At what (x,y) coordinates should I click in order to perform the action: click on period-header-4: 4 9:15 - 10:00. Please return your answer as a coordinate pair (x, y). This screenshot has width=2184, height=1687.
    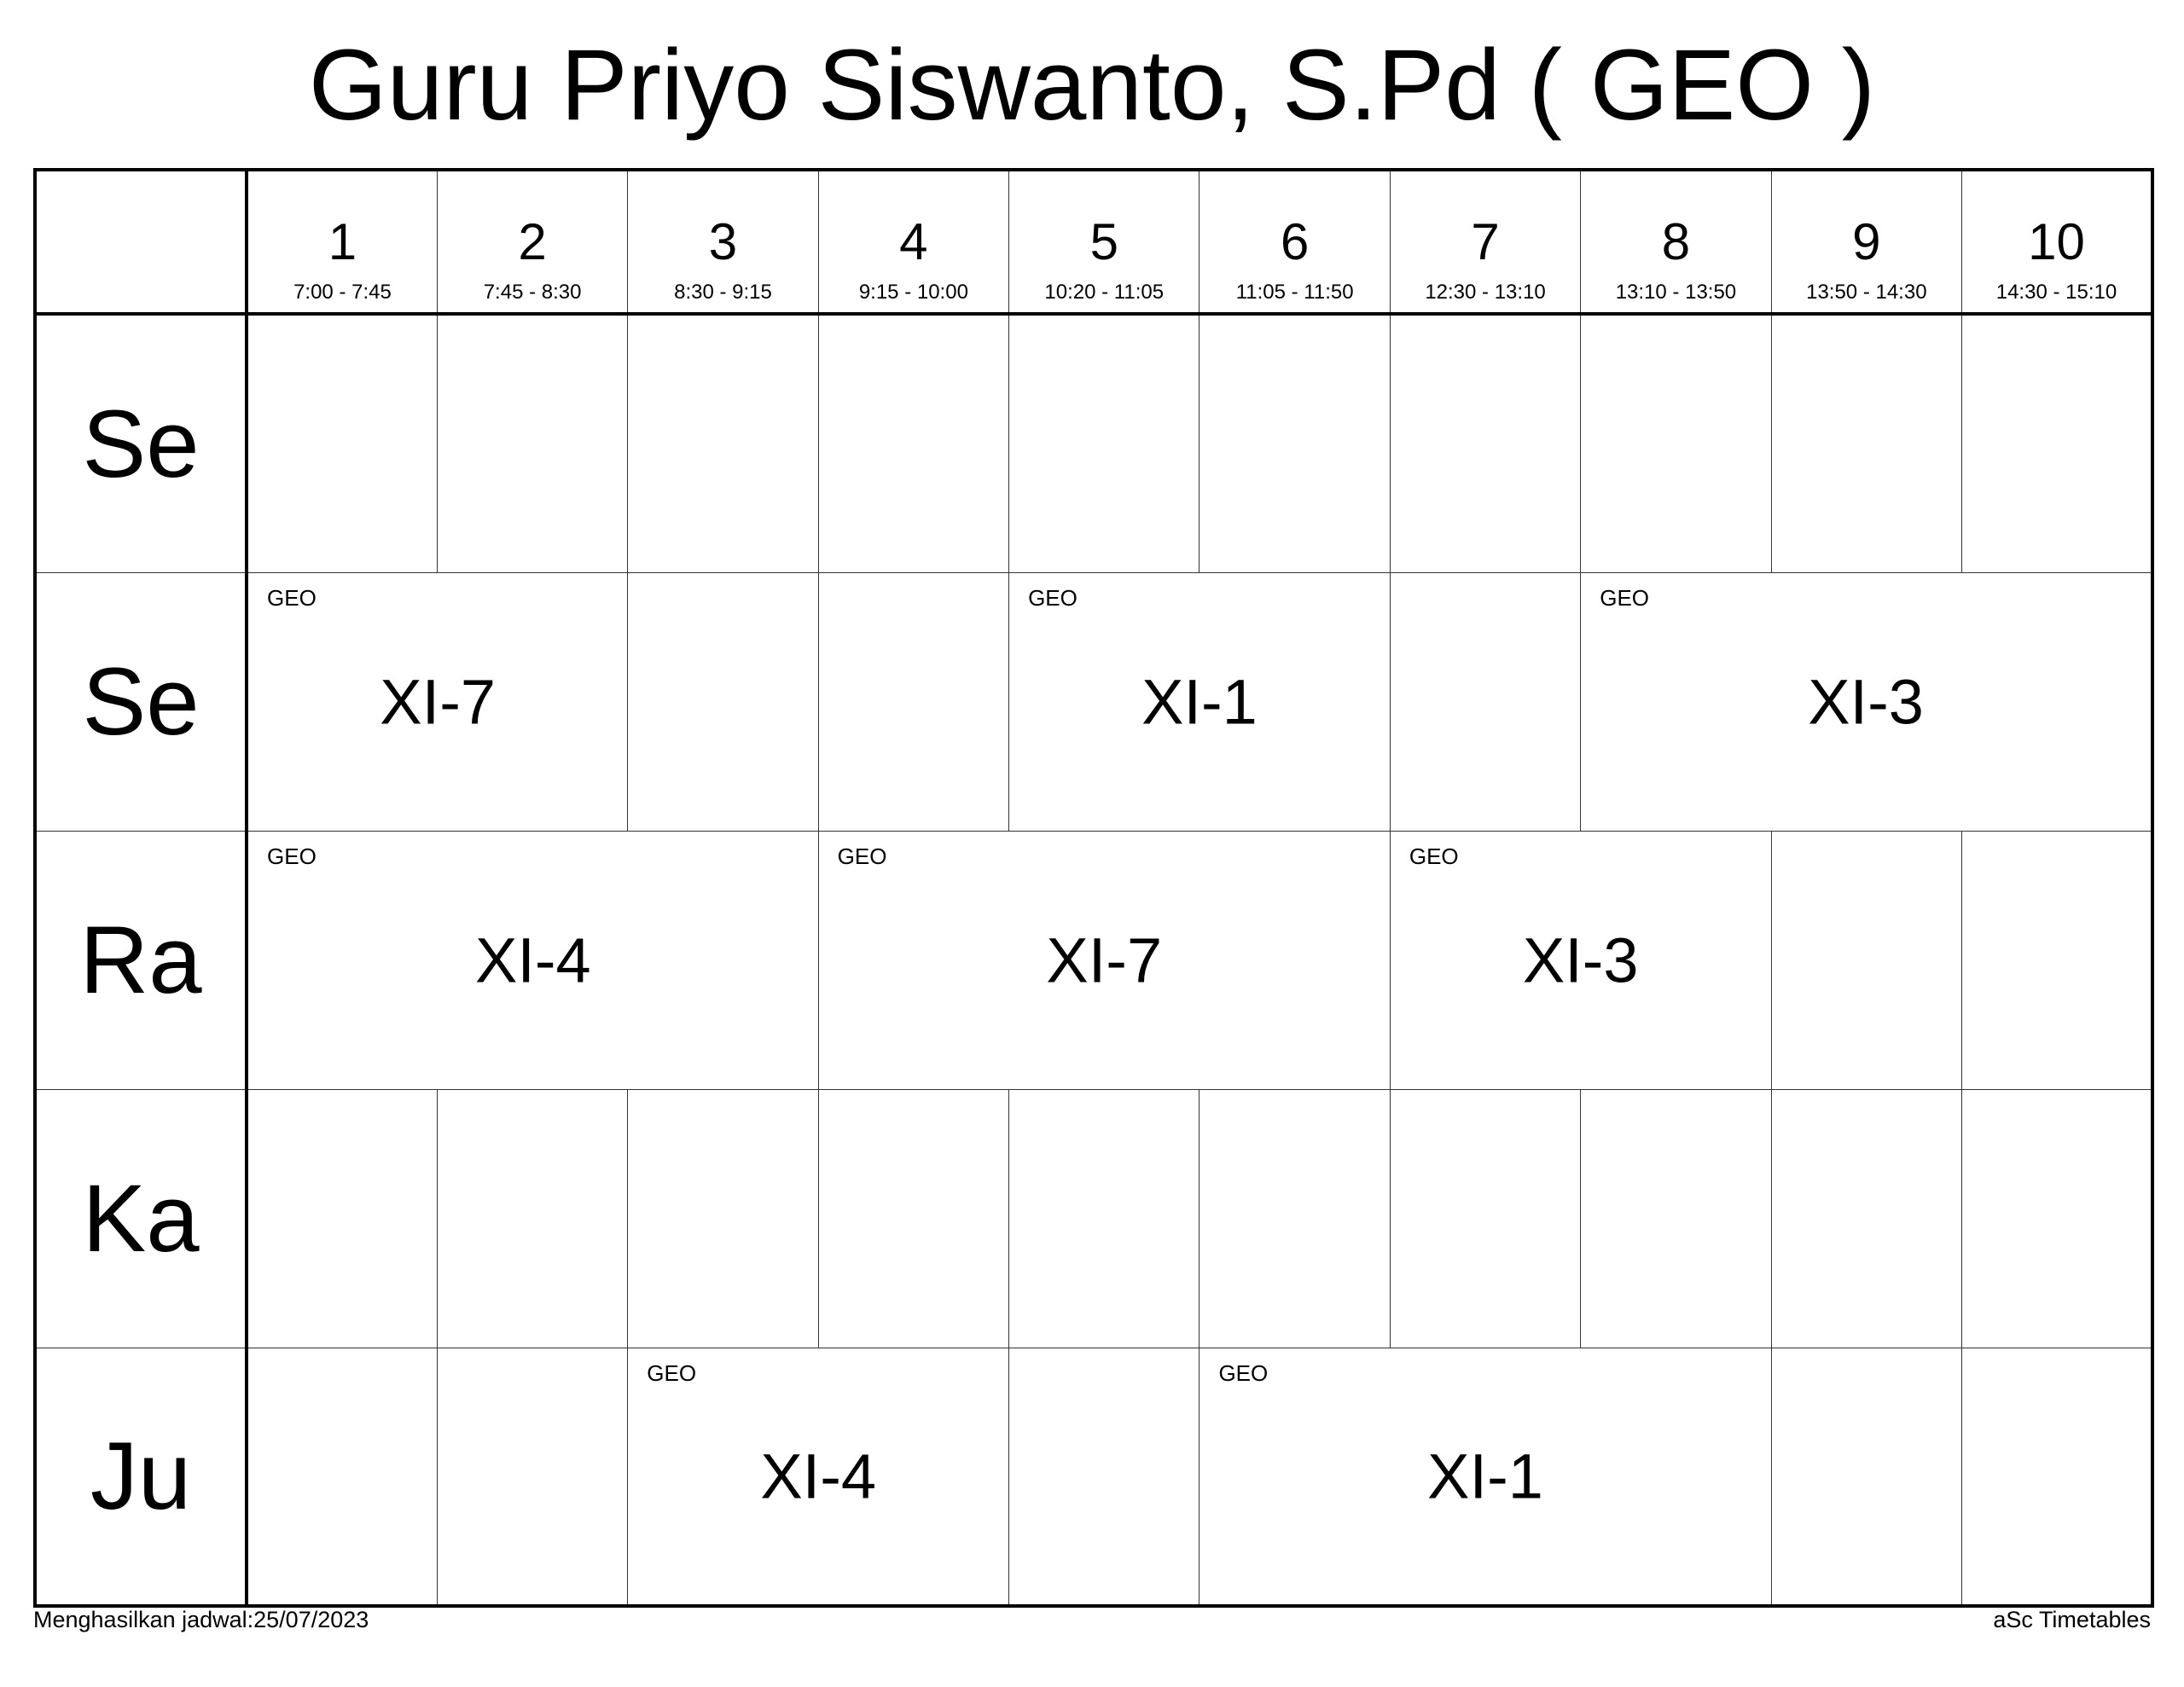
    Looking at the image, I should click on (913, 243).